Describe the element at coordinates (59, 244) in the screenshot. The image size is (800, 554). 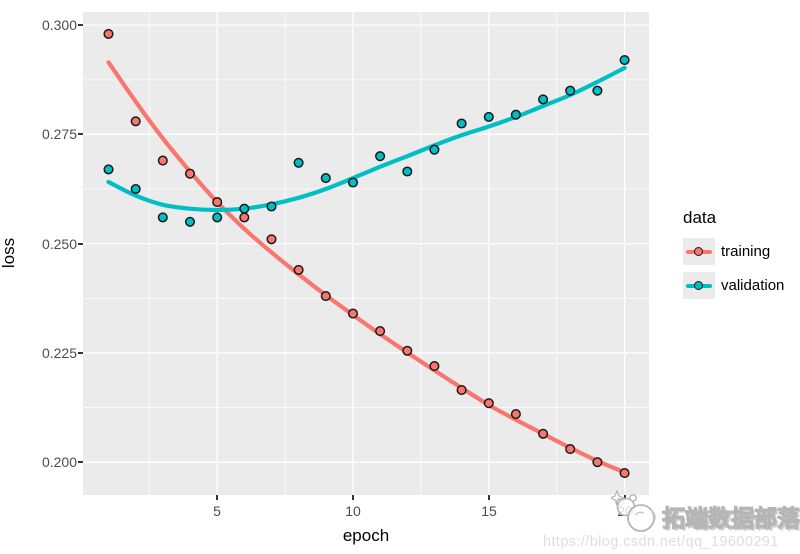
I see `y-tick-label: 0.250` at that location.